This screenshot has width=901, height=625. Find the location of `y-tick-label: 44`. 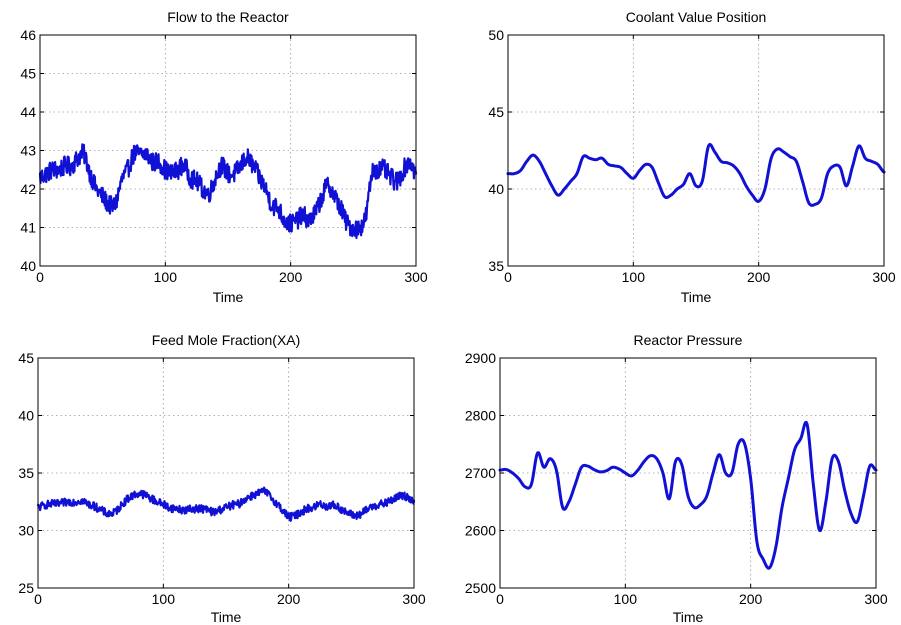

y-tick-label: 44 is located at coordinates (28, 112).